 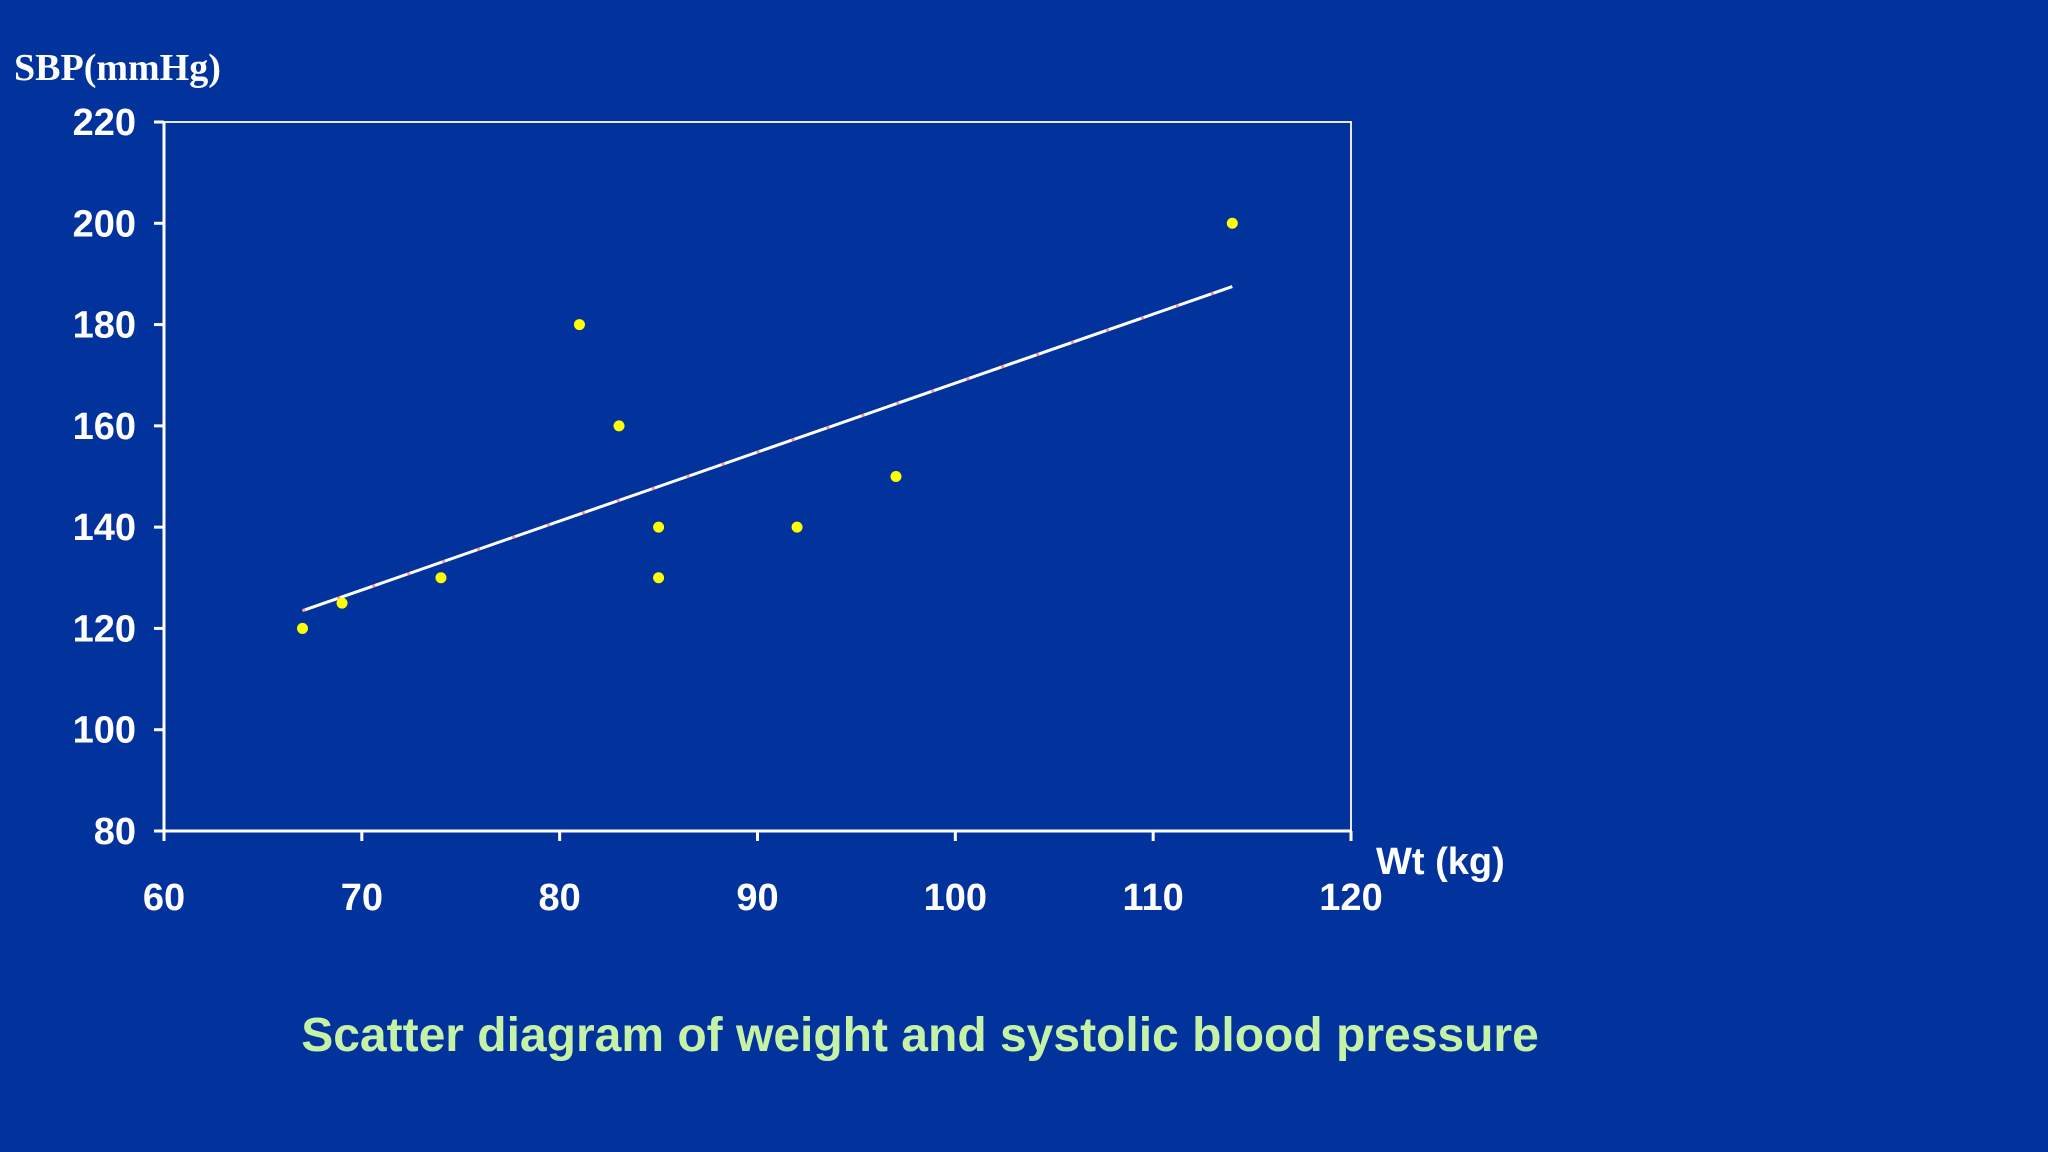 What do you see at coordinates (104, 123) in the screenshot?
I see `y-tick-label: 220` at bounding box center [104, 123].